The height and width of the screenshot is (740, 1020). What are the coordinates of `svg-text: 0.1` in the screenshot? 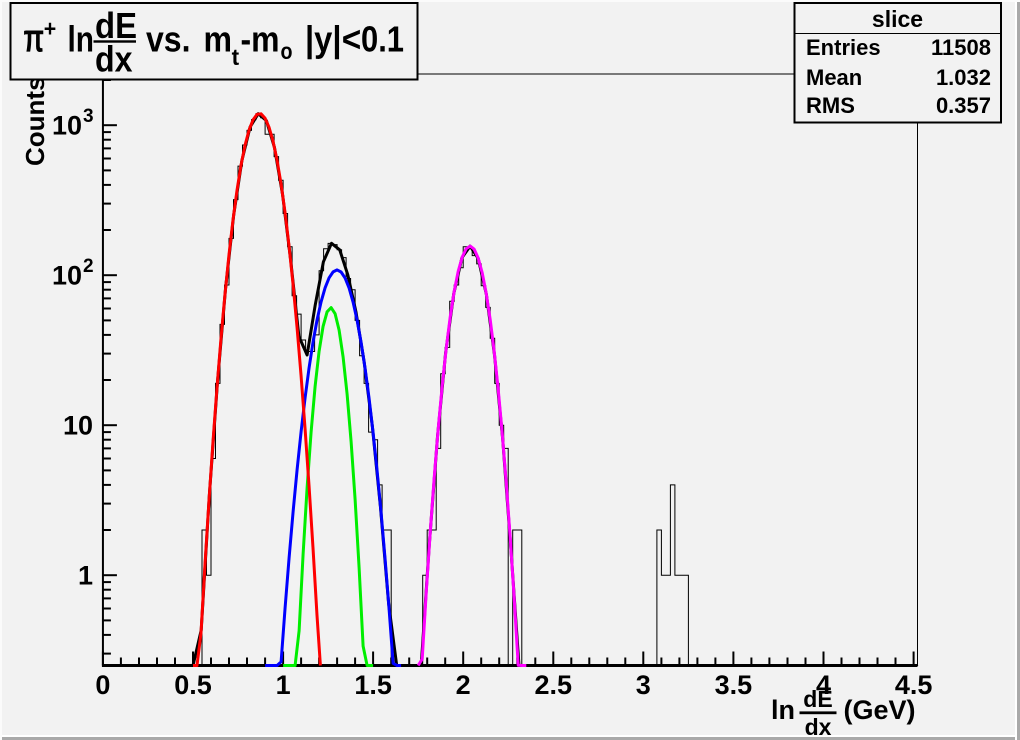 It's located at (382, 39).